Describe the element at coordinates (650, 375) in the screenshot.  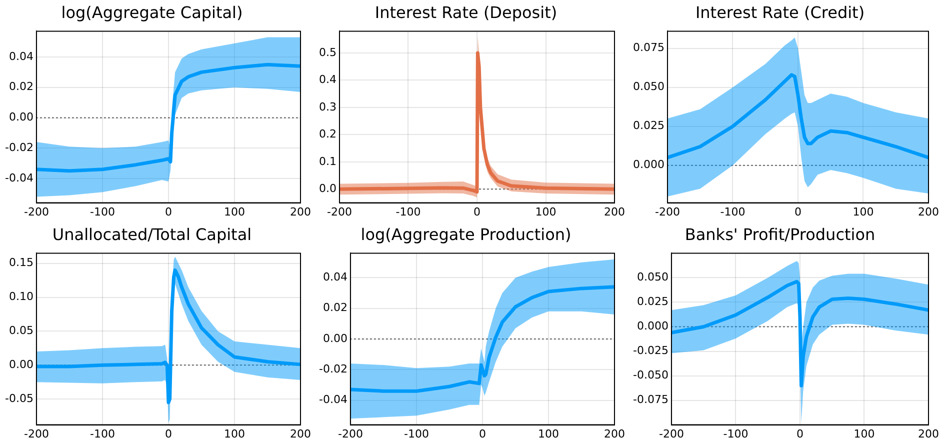
I see `y-tick-label: -0.050` at that location.